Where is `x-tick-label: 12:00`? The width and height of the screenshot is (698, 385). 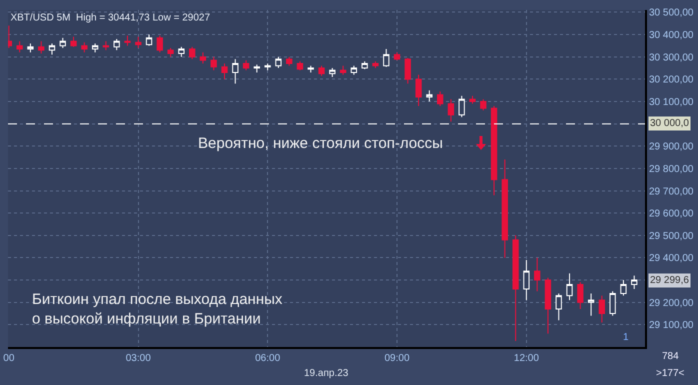
x-tick-label: 12:00 is located at coordinates (527, 358).